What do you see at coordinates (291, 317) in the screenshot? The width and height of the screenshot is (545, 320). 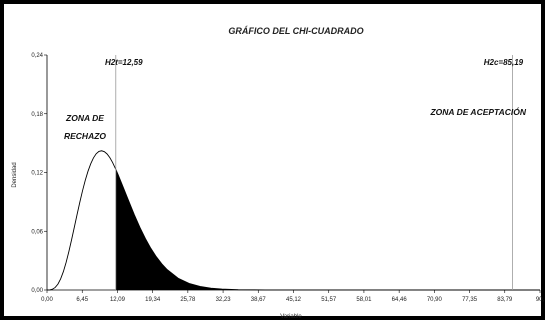 I see `x-axis-label: Variable` at bounding box center [291, 317].